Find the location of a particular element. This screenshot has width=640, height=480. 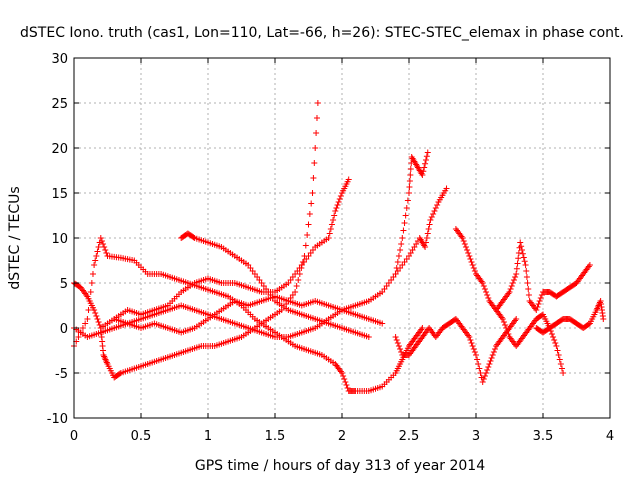

series-s6 is located at coordinates (456, 350).